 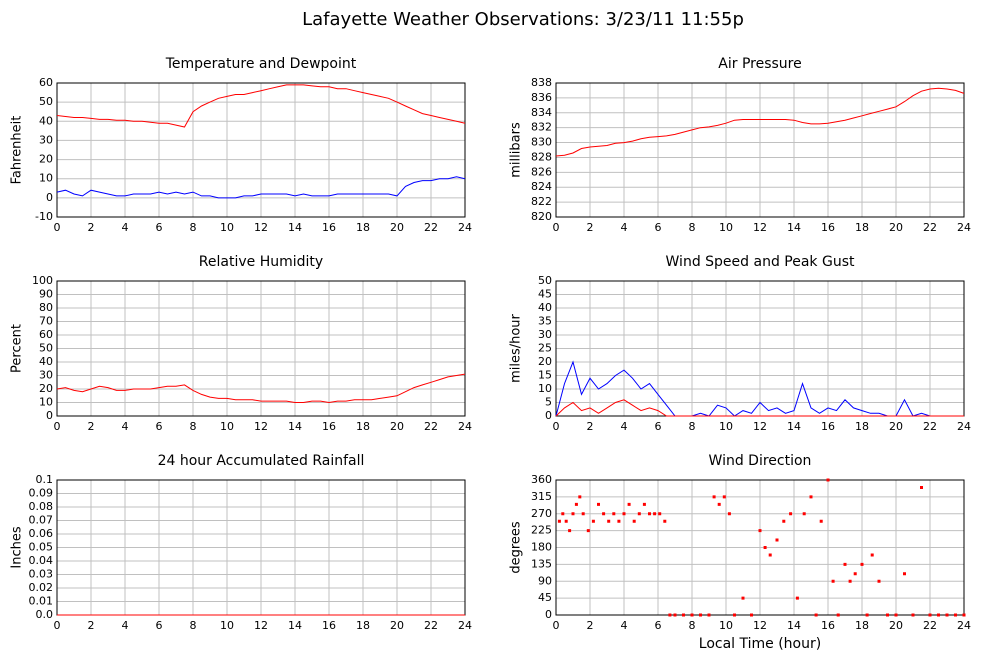 What do you see at coordinates (46, 402) in the screenshot?
I see `y-tick-label: 10` at bounding box center [46, 402].